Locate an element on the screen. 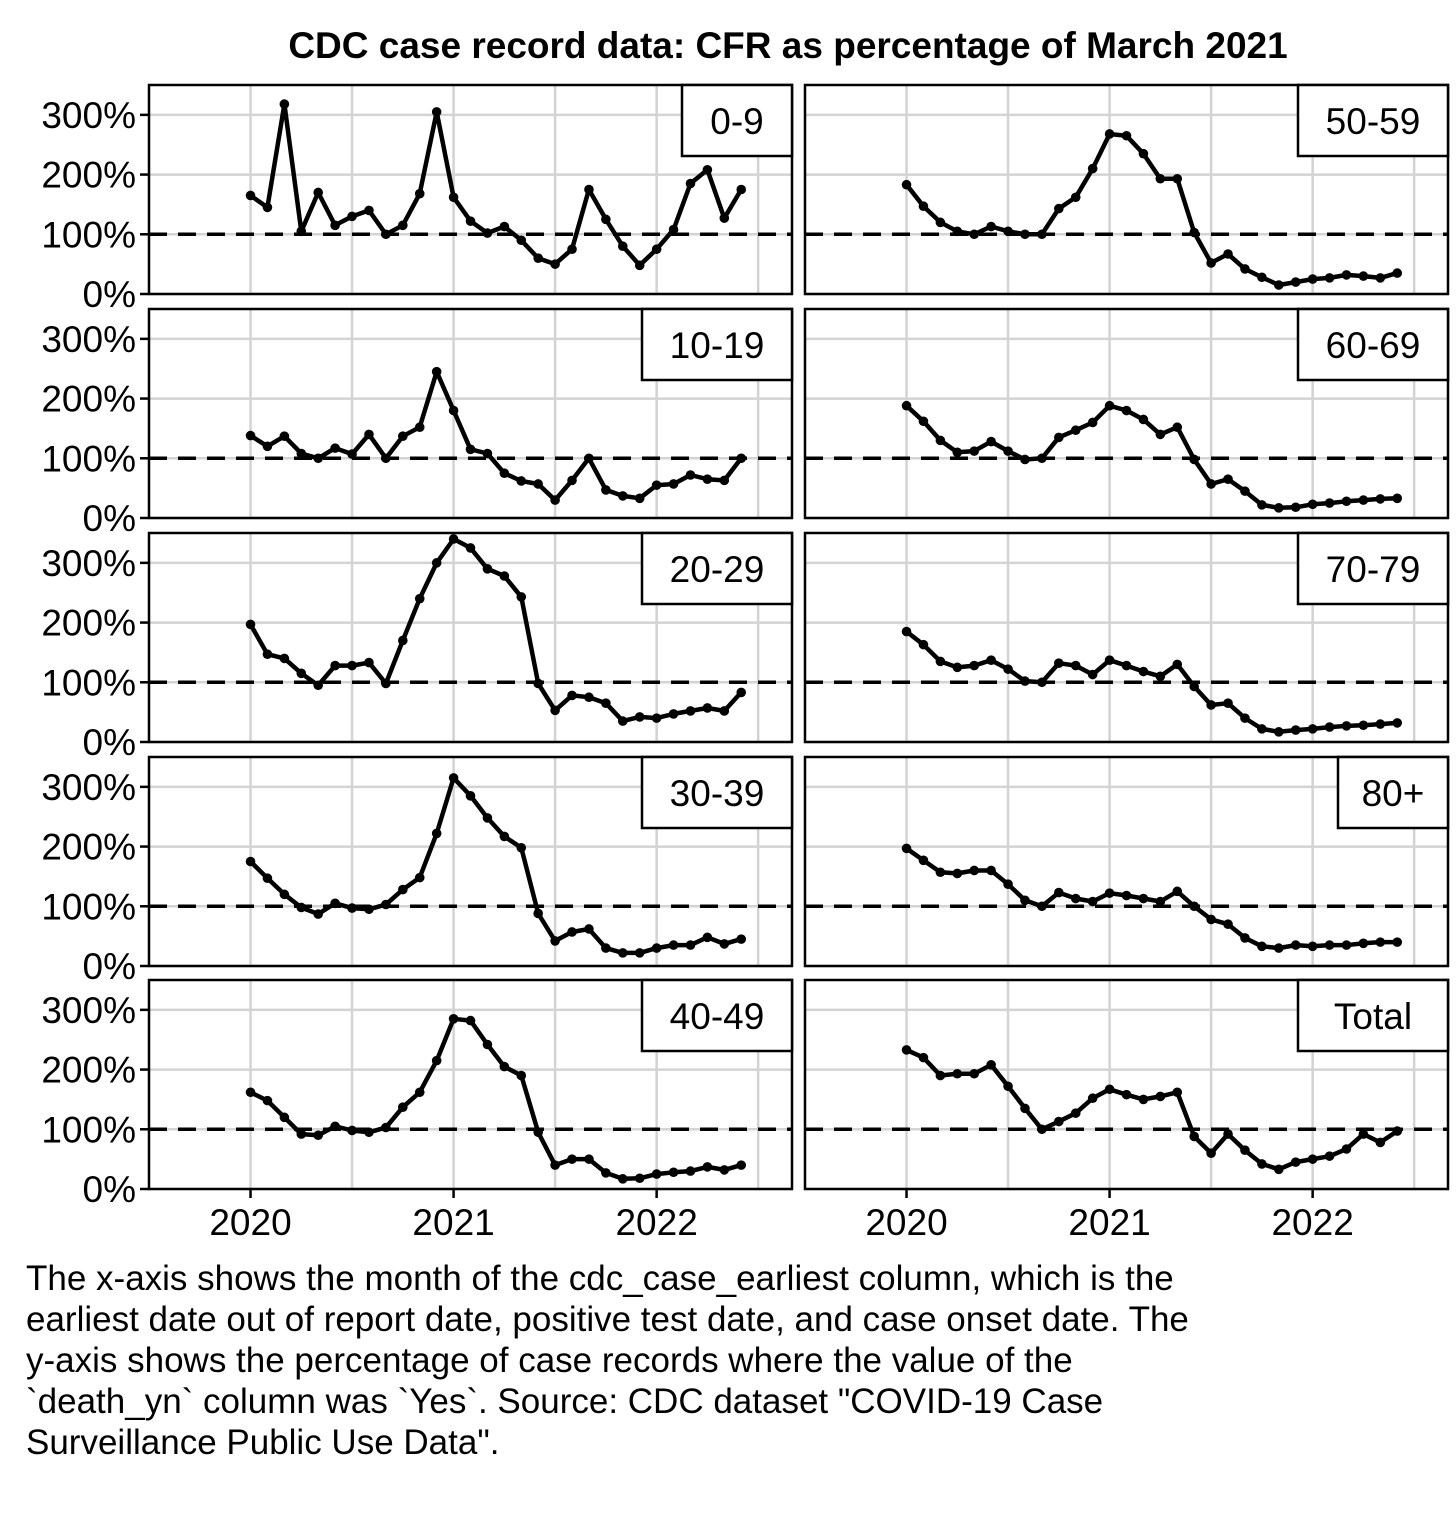 This screenshot has height=1515, width=1456. y-tick-label: 100% is located at coordinates (88, 234).